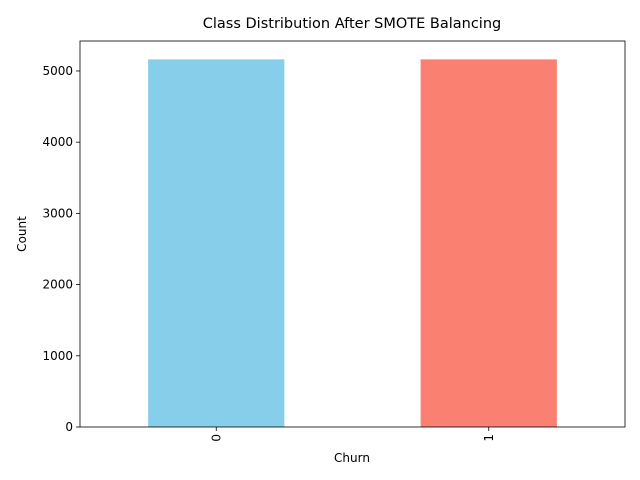 The height and width of the screenshot is (480, 640). What do you see at coordinates (69, 427) in the screenshot?
I see `y-tick-label: 0` at bounding box center [69, 427].